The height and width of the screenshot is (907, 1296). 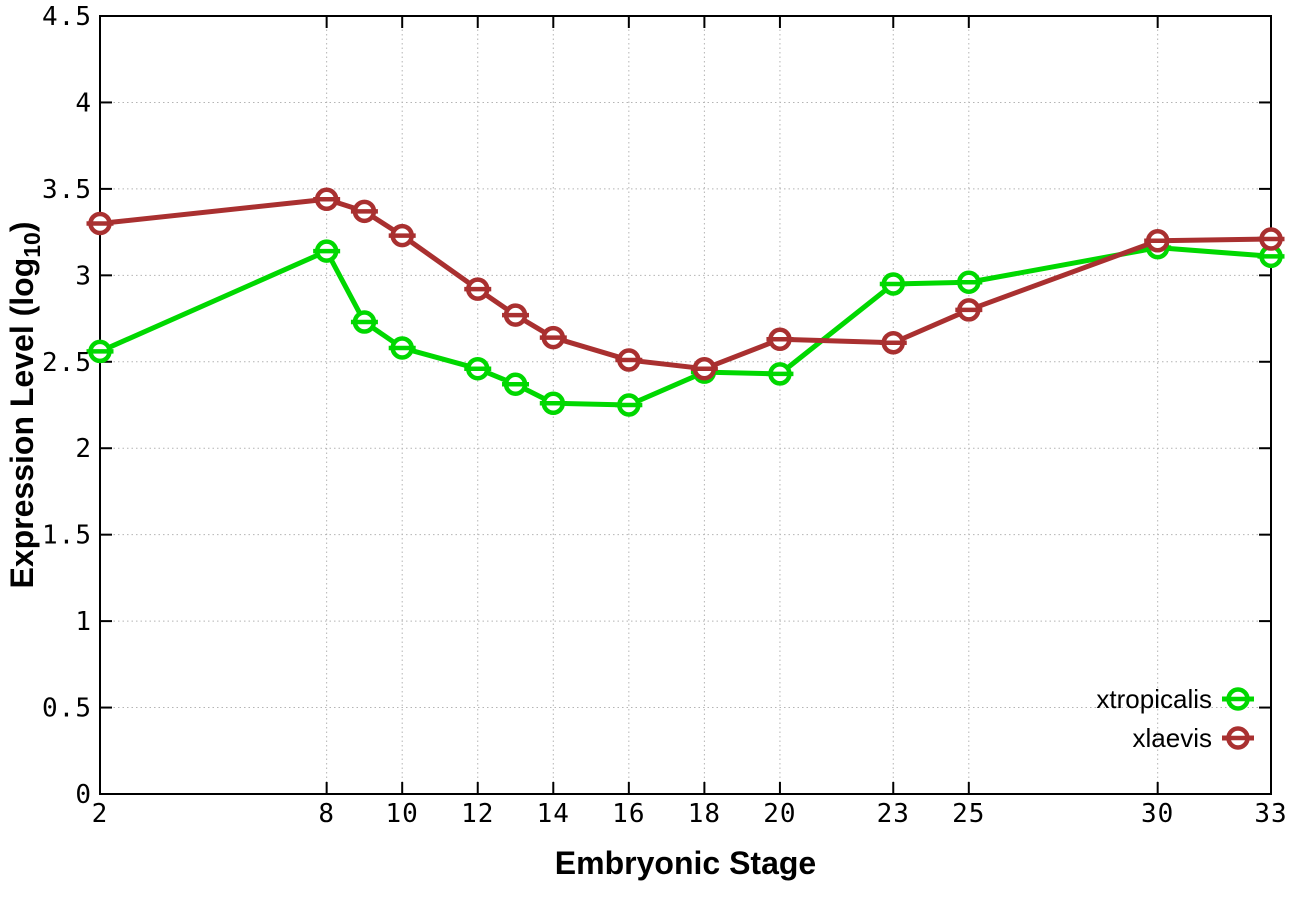 I want to click on x-tick-label: 10, so click(x=402, y=814).